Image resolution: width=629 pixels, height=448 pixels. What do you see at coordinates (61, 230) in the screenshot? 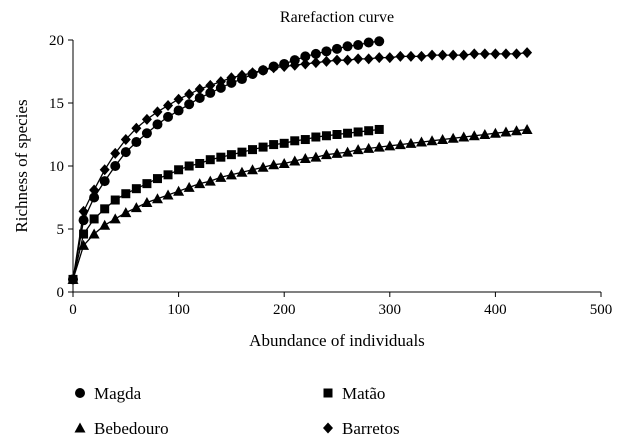
I see `y-tick-label: 5` at bounding box center [61, 230].